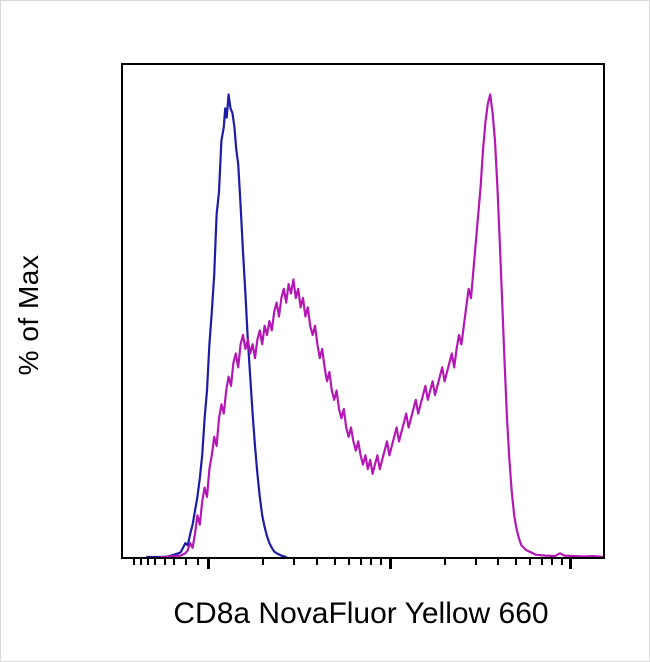 This screenshot has height=662, width=650. Describe the element at coordinates (361, 613) in the screenshot. I see `x-axis-label: CD8a NovaFluor Yellow 660` at that location.